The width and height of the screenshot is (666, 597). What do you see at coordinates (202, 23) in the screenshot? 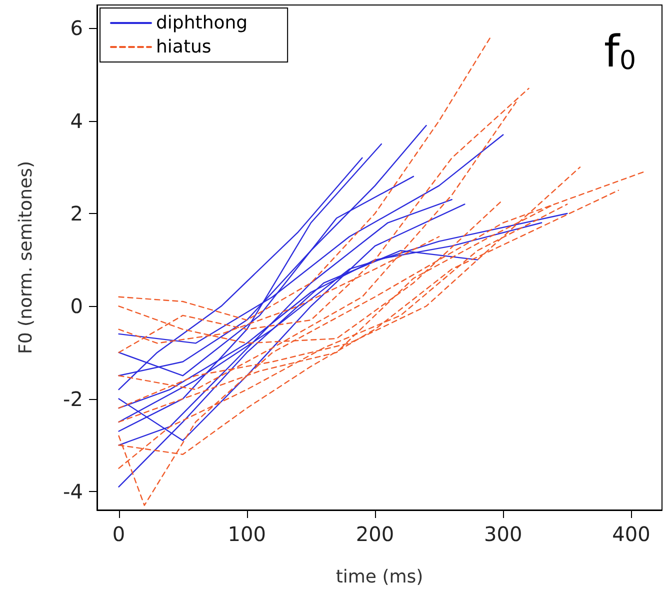
I see `legend-label: diphthong` at bounding box center [202, 23].